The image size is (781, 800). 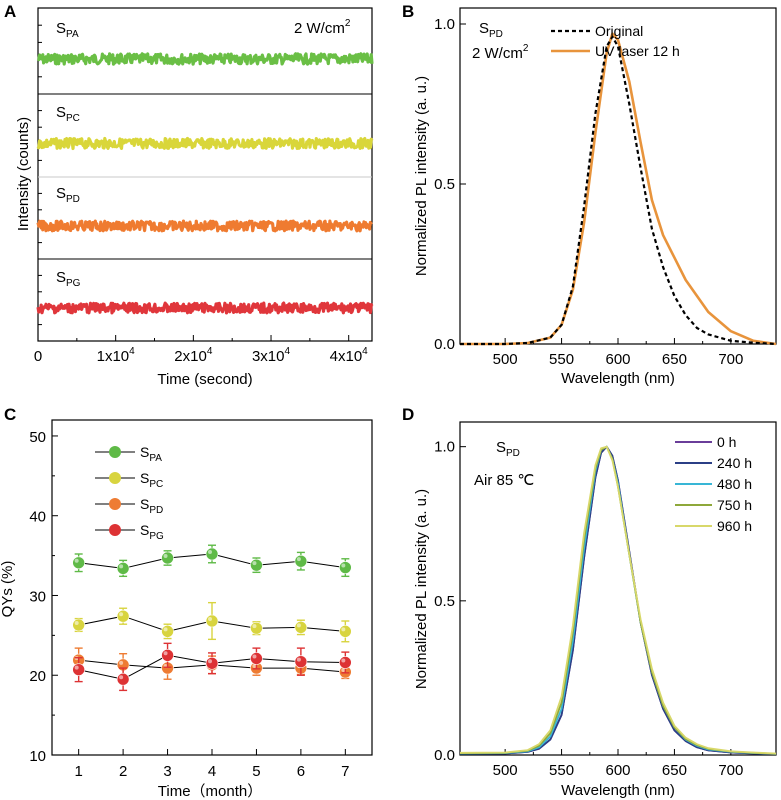 What do you see at coordinates (346, 356) in the screenshot?
I see `x-tick-label-base: 4x10` at bounding box center [346, 356].